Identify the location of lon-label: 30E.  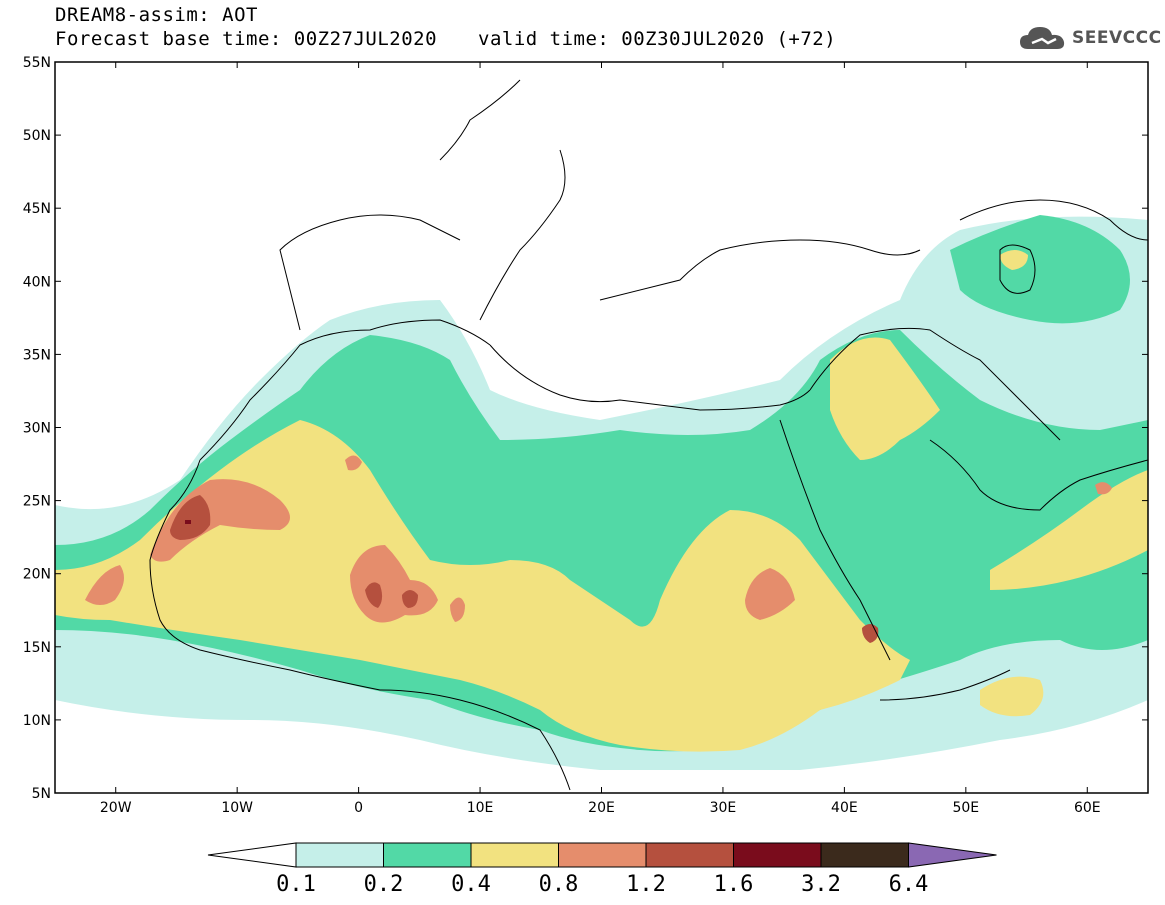
(723, 808).